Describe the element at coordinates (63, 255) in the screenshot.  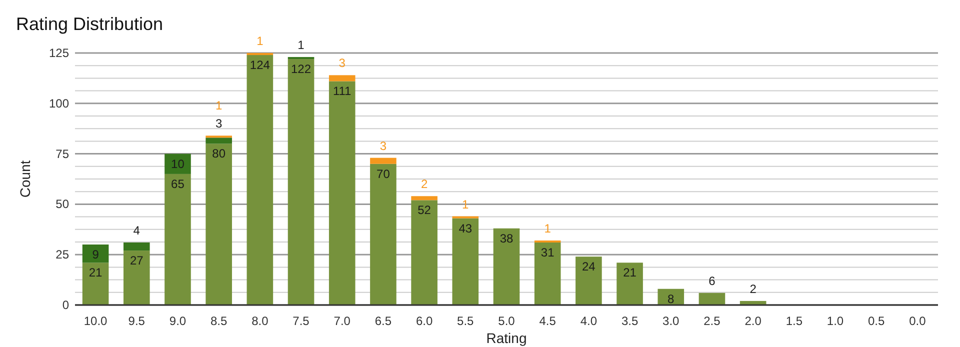
I see `y-tick-label: 25` at that location.